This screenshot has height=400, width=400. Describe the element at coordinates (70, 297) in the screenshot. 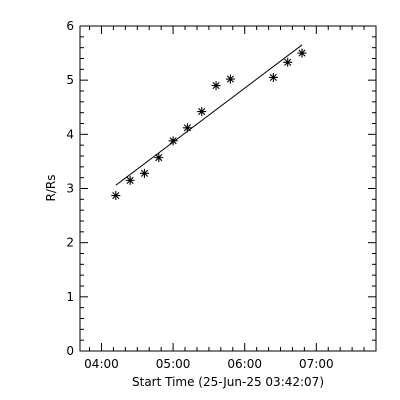

I see `y-tick-label: 1` at that location.